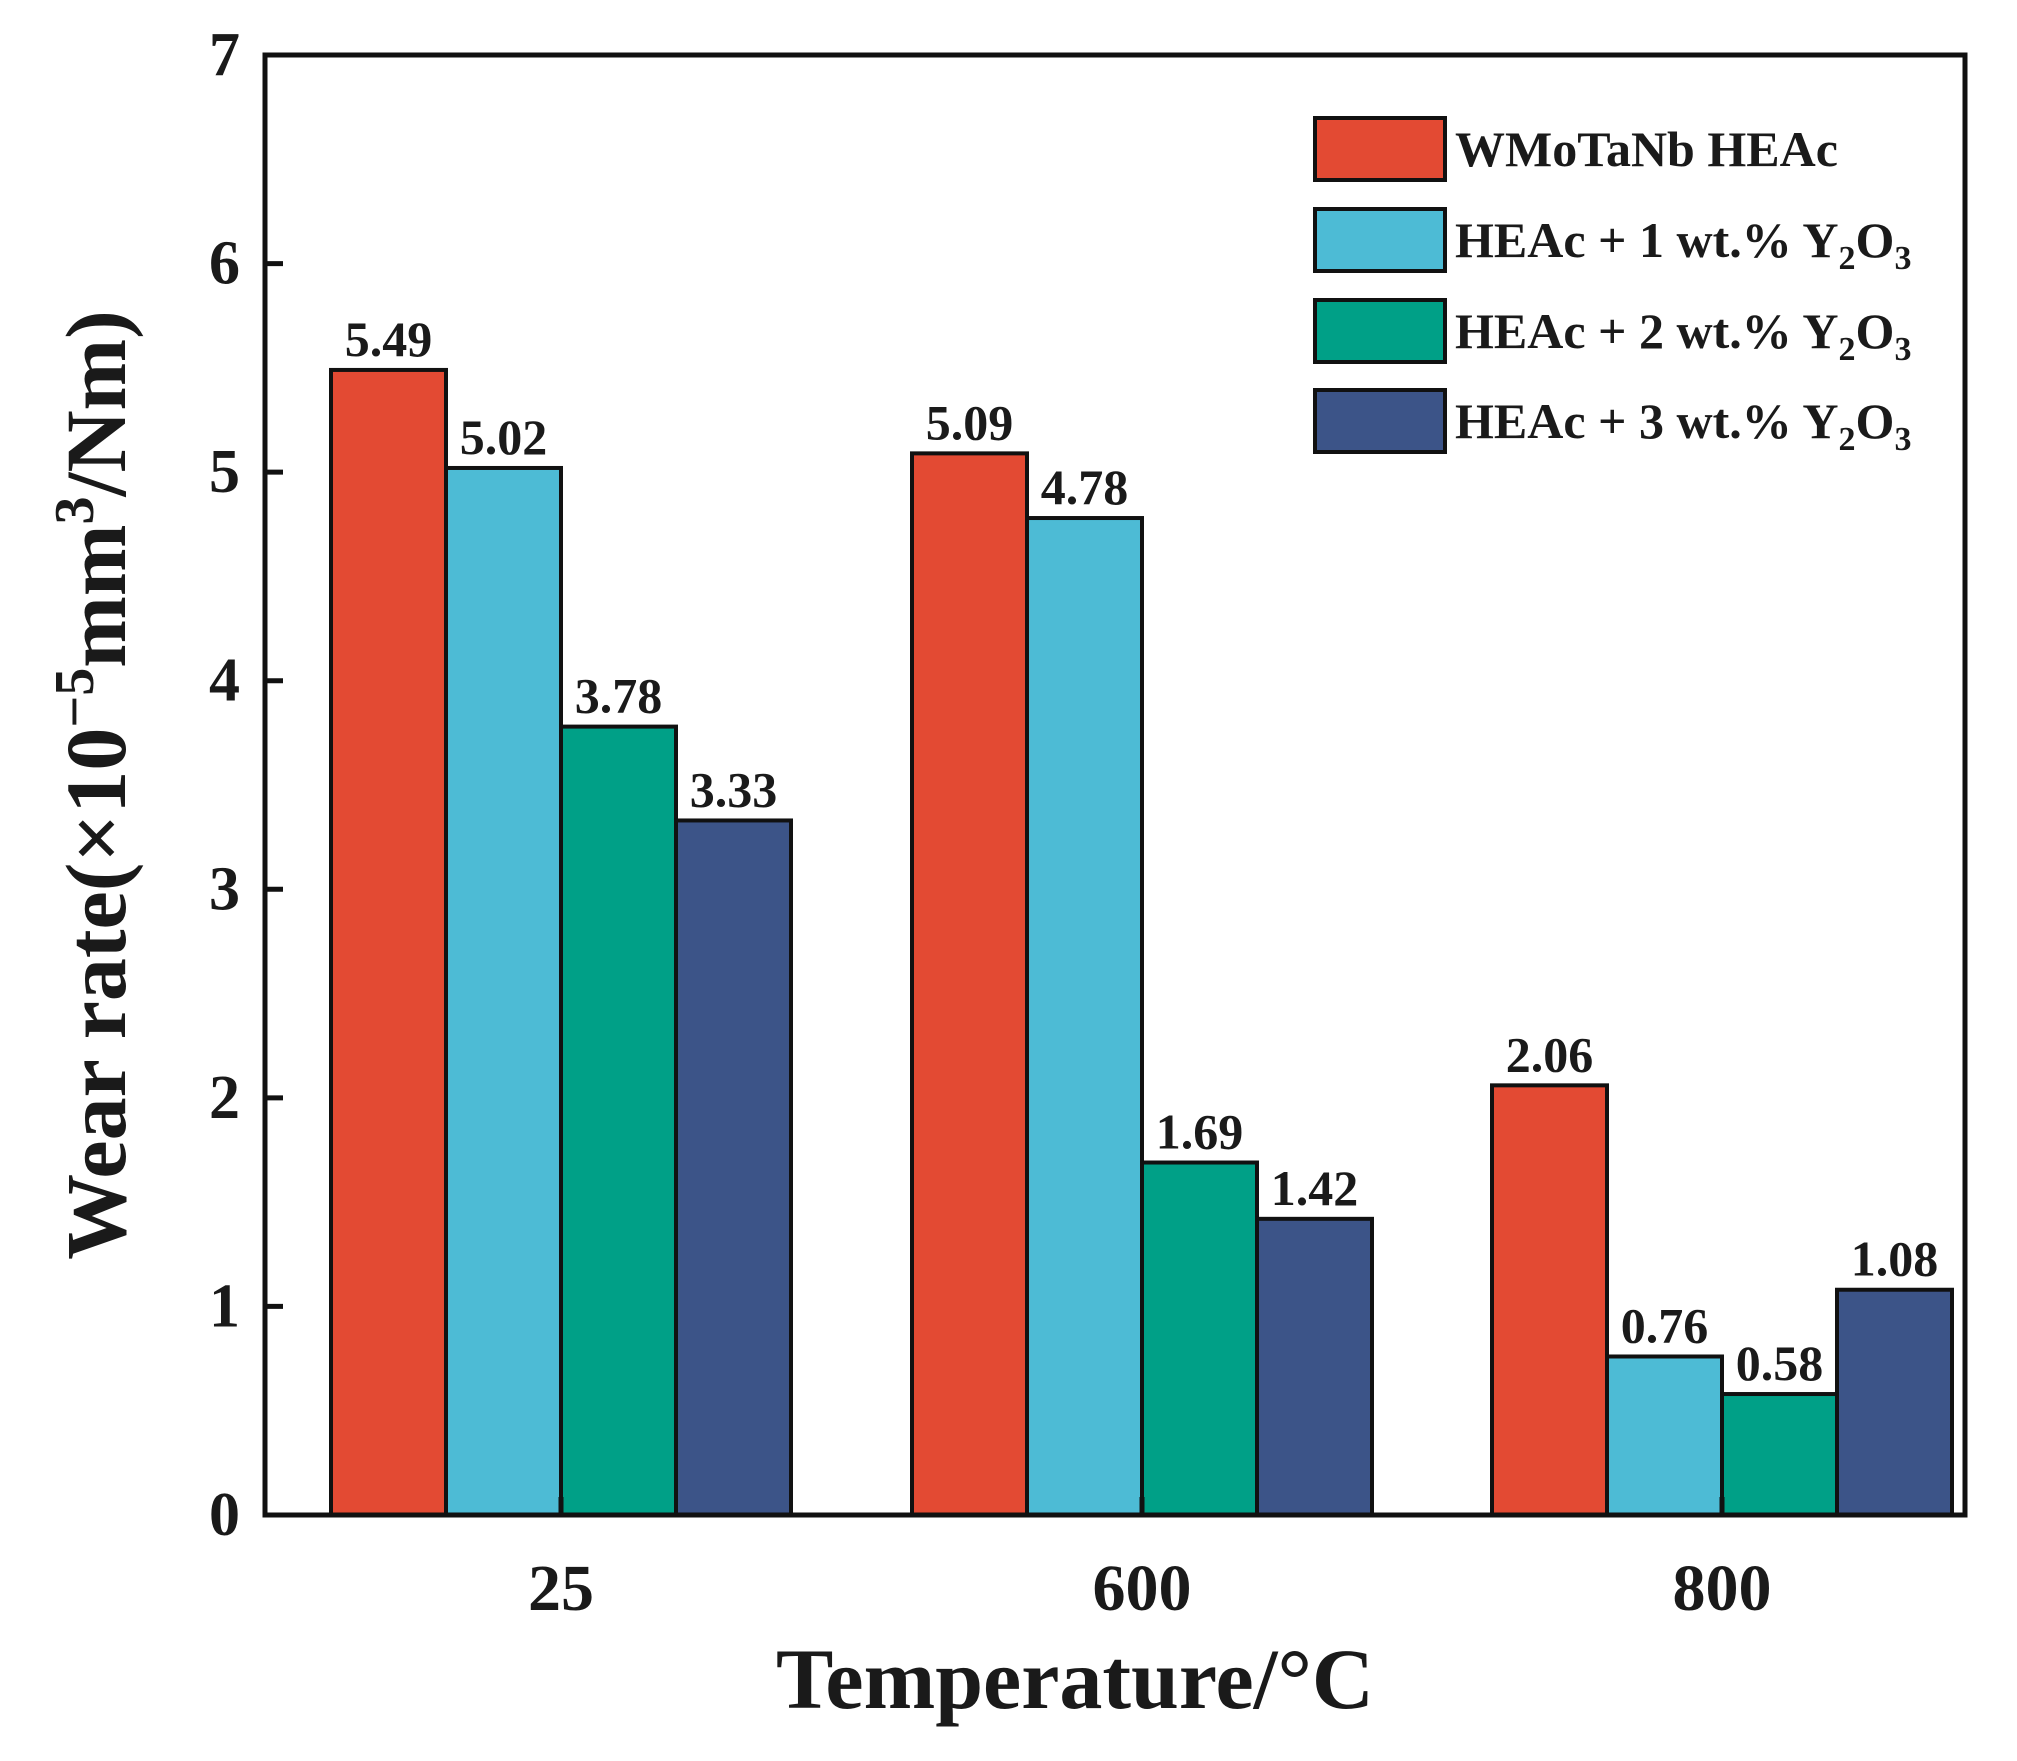 The image size is (2017, 1761). I want to click on bar-value-label: 5.49, so click(389, 339).